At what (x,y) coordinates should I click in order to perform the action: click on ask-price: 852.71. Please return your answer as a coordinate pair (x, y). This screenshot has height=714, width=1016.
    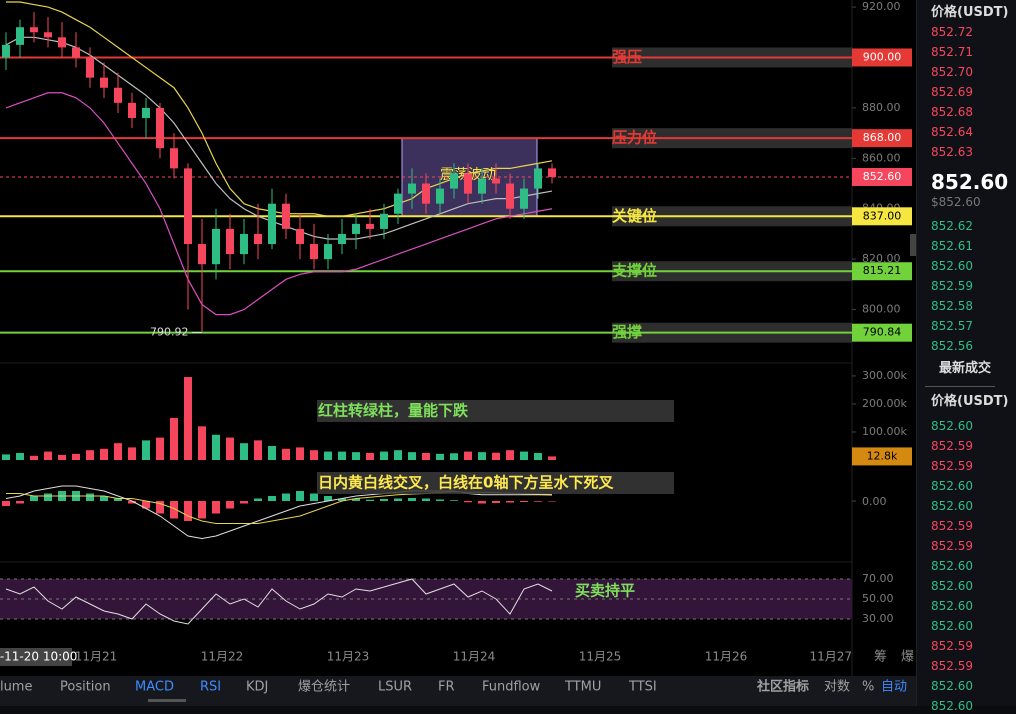
    Looking at the image, I should click on (952, 52).